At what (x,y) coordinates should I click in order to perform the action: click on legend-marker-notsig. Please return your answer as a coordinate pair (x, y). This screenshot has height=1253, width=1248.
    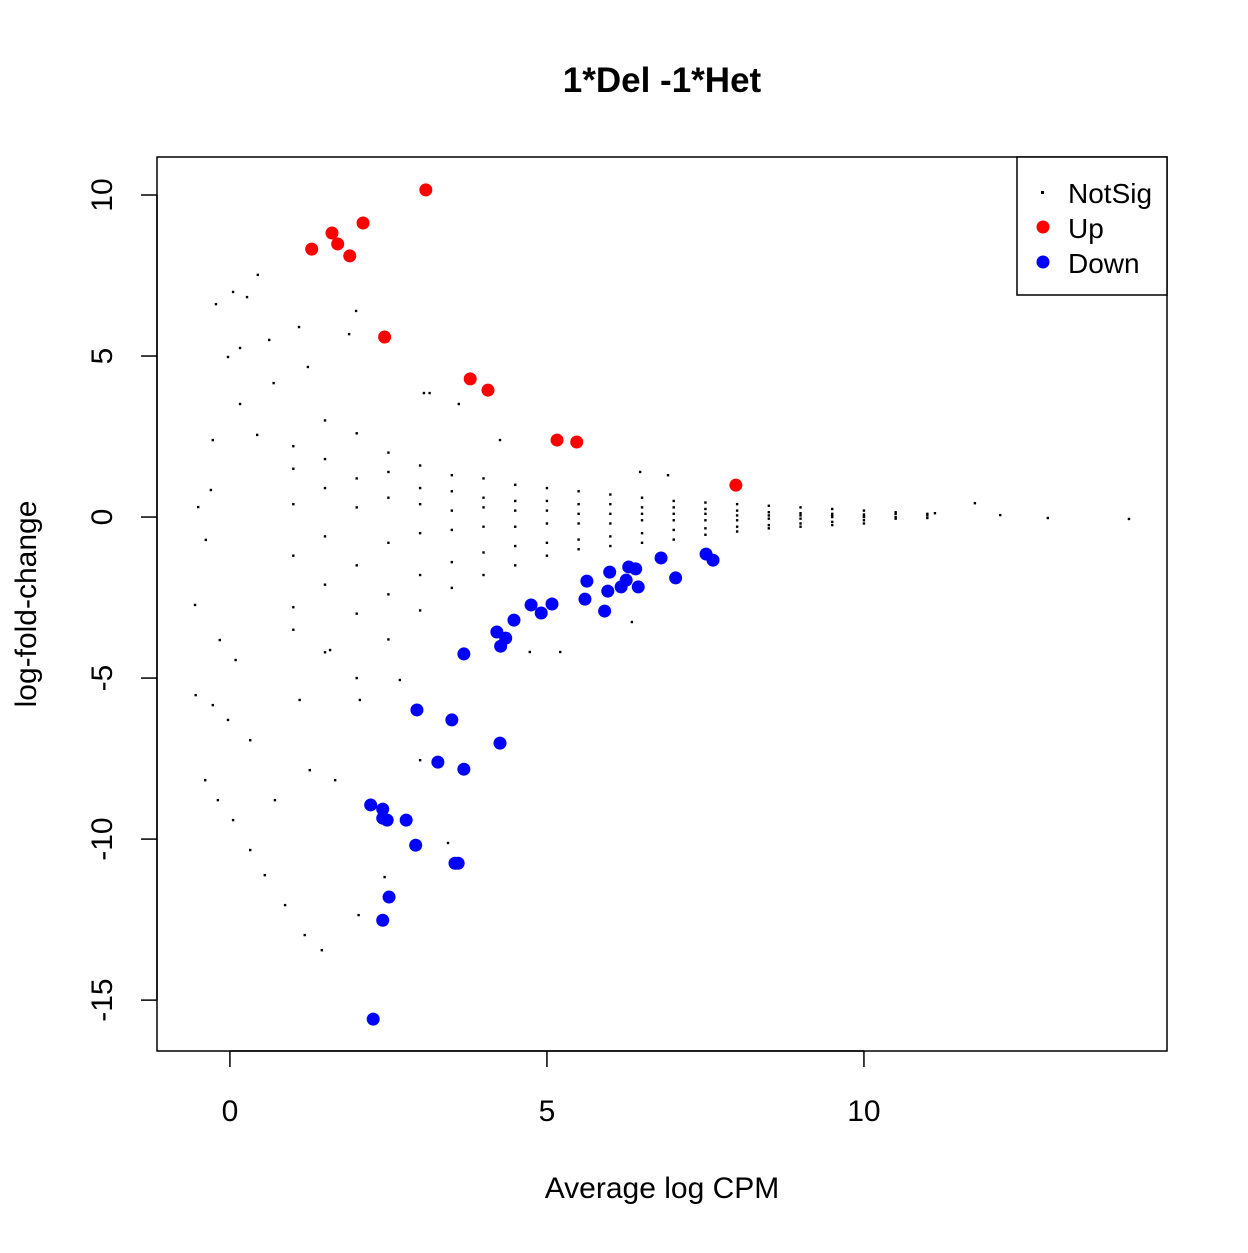
    Looking at the image, I should click on (1042, 192).